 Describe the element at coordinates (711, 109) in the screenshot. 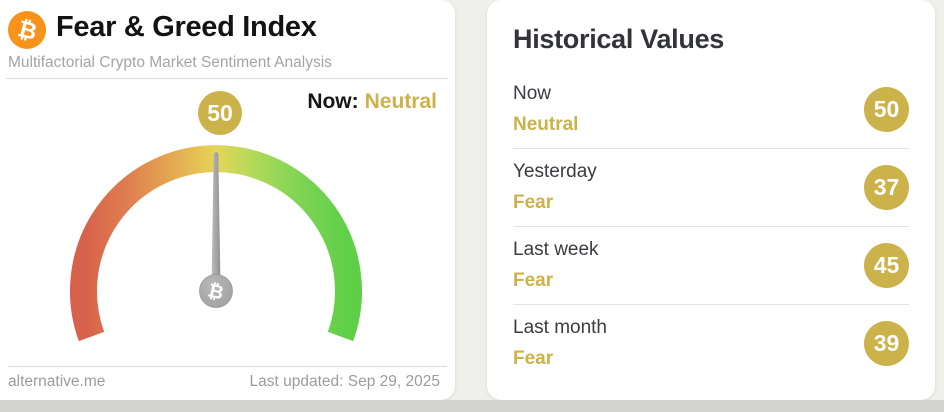

I see `history-row-now: Now Neutral 50` at that location.